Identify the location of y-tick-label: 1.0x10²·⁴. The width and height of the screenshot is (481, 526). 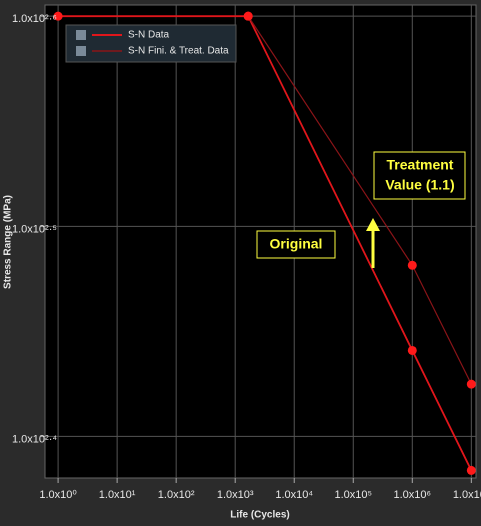
(34, 439).